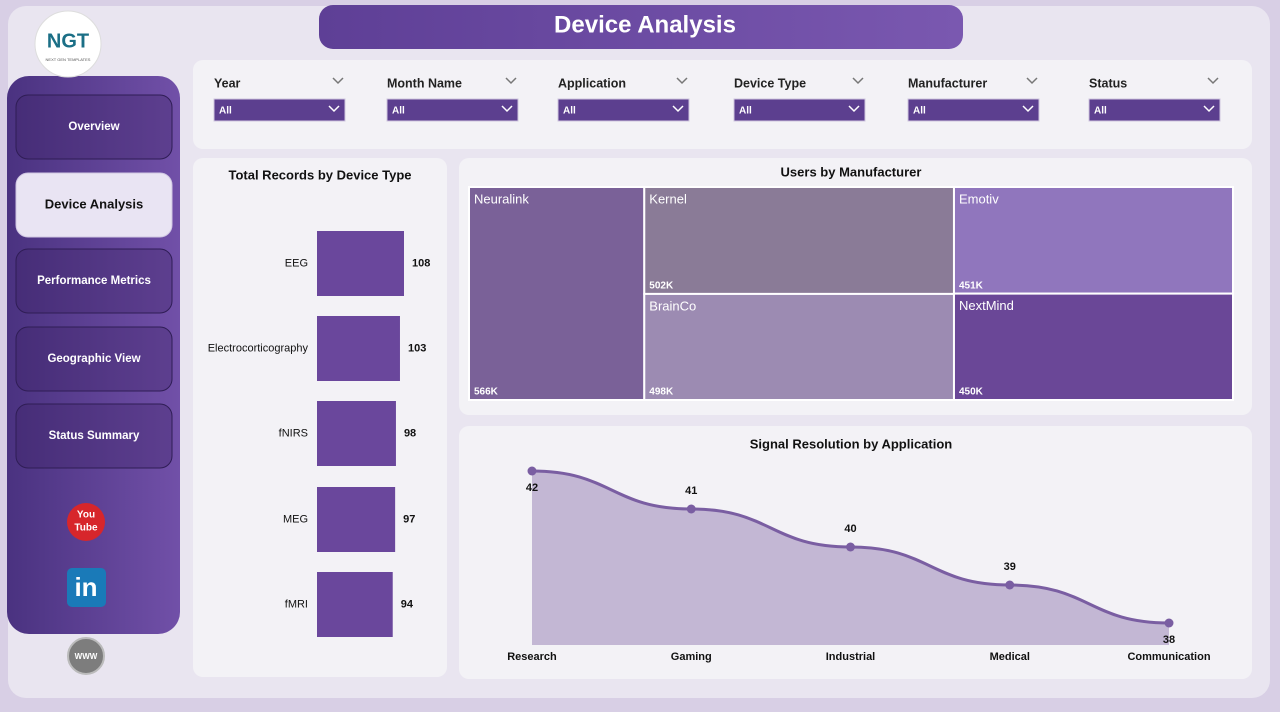  Describe the element at coordinates (417, 348) in the screenshot. I see `data-label: 103` at that location.